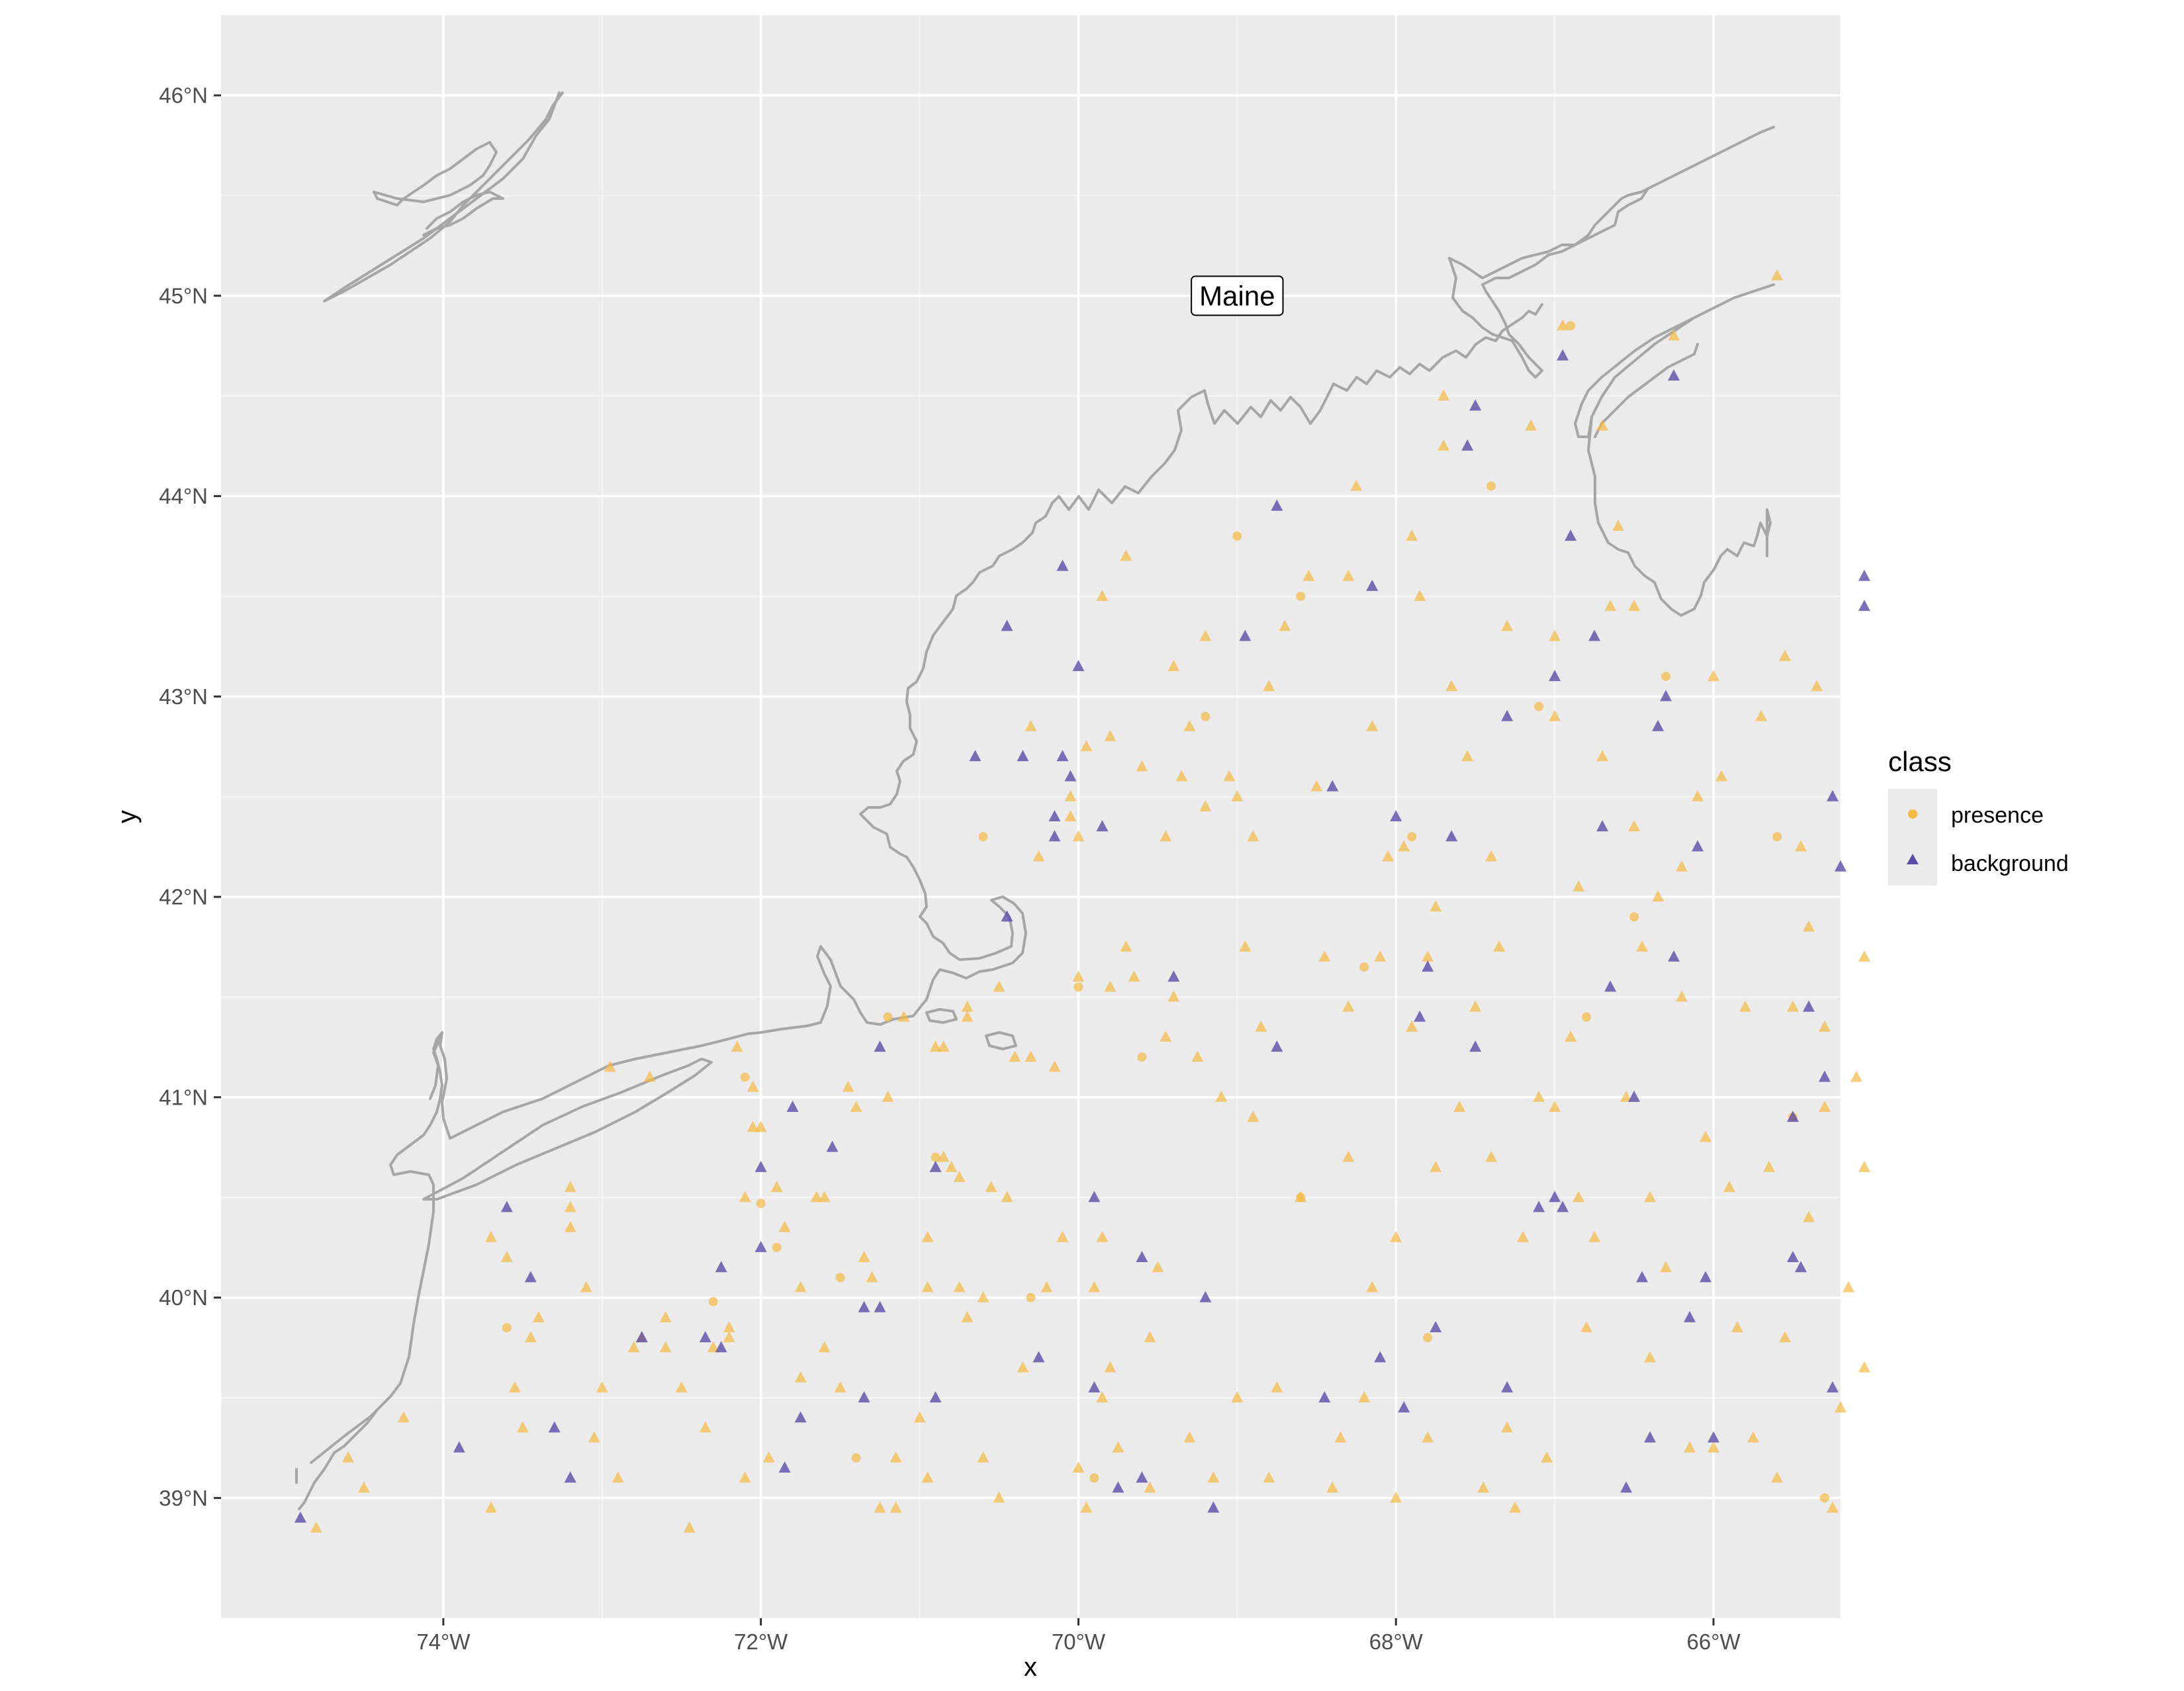  What do you see at coordinates (444, 196) in the screenshot?
I see `coastline-st-lawrence` at bounding box center [444, 196].